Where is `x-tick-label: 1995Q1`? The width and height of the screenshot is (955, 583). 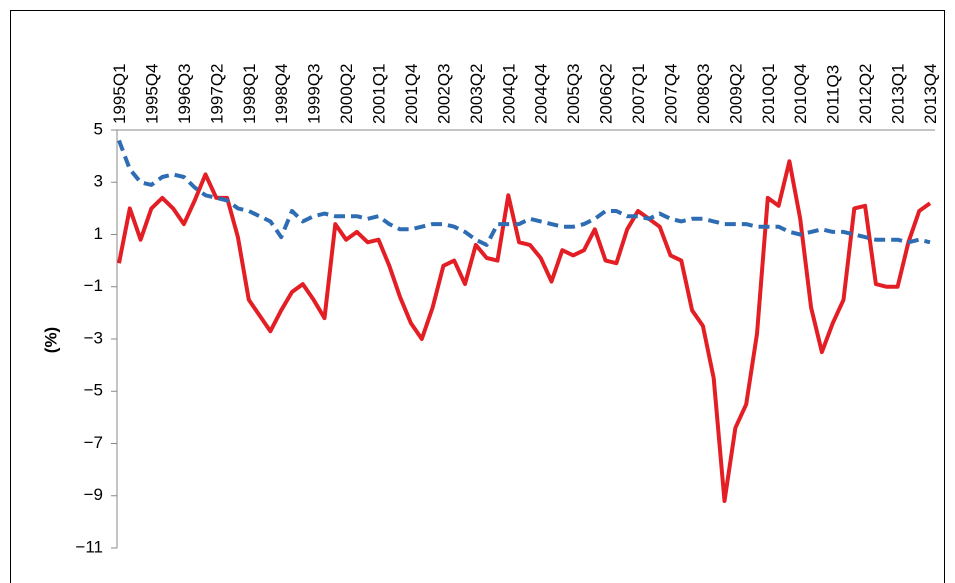 x-tick-label: 1995Q1 is located at coordinates (119, 94).